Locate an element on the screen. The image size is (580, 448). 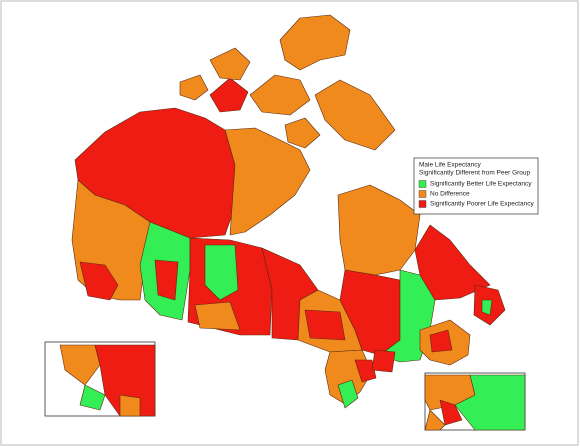
legend-label: No Difference is located at coordinates (450, 194).